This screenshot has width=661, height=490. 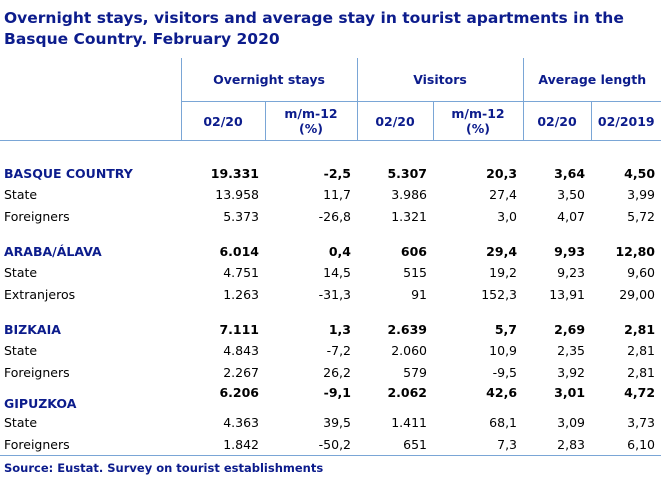 What do you see at coordinates (440, 80) in the screenshot?
I see `group-header-visitors: Visitors` at bounding box center [440, 80].